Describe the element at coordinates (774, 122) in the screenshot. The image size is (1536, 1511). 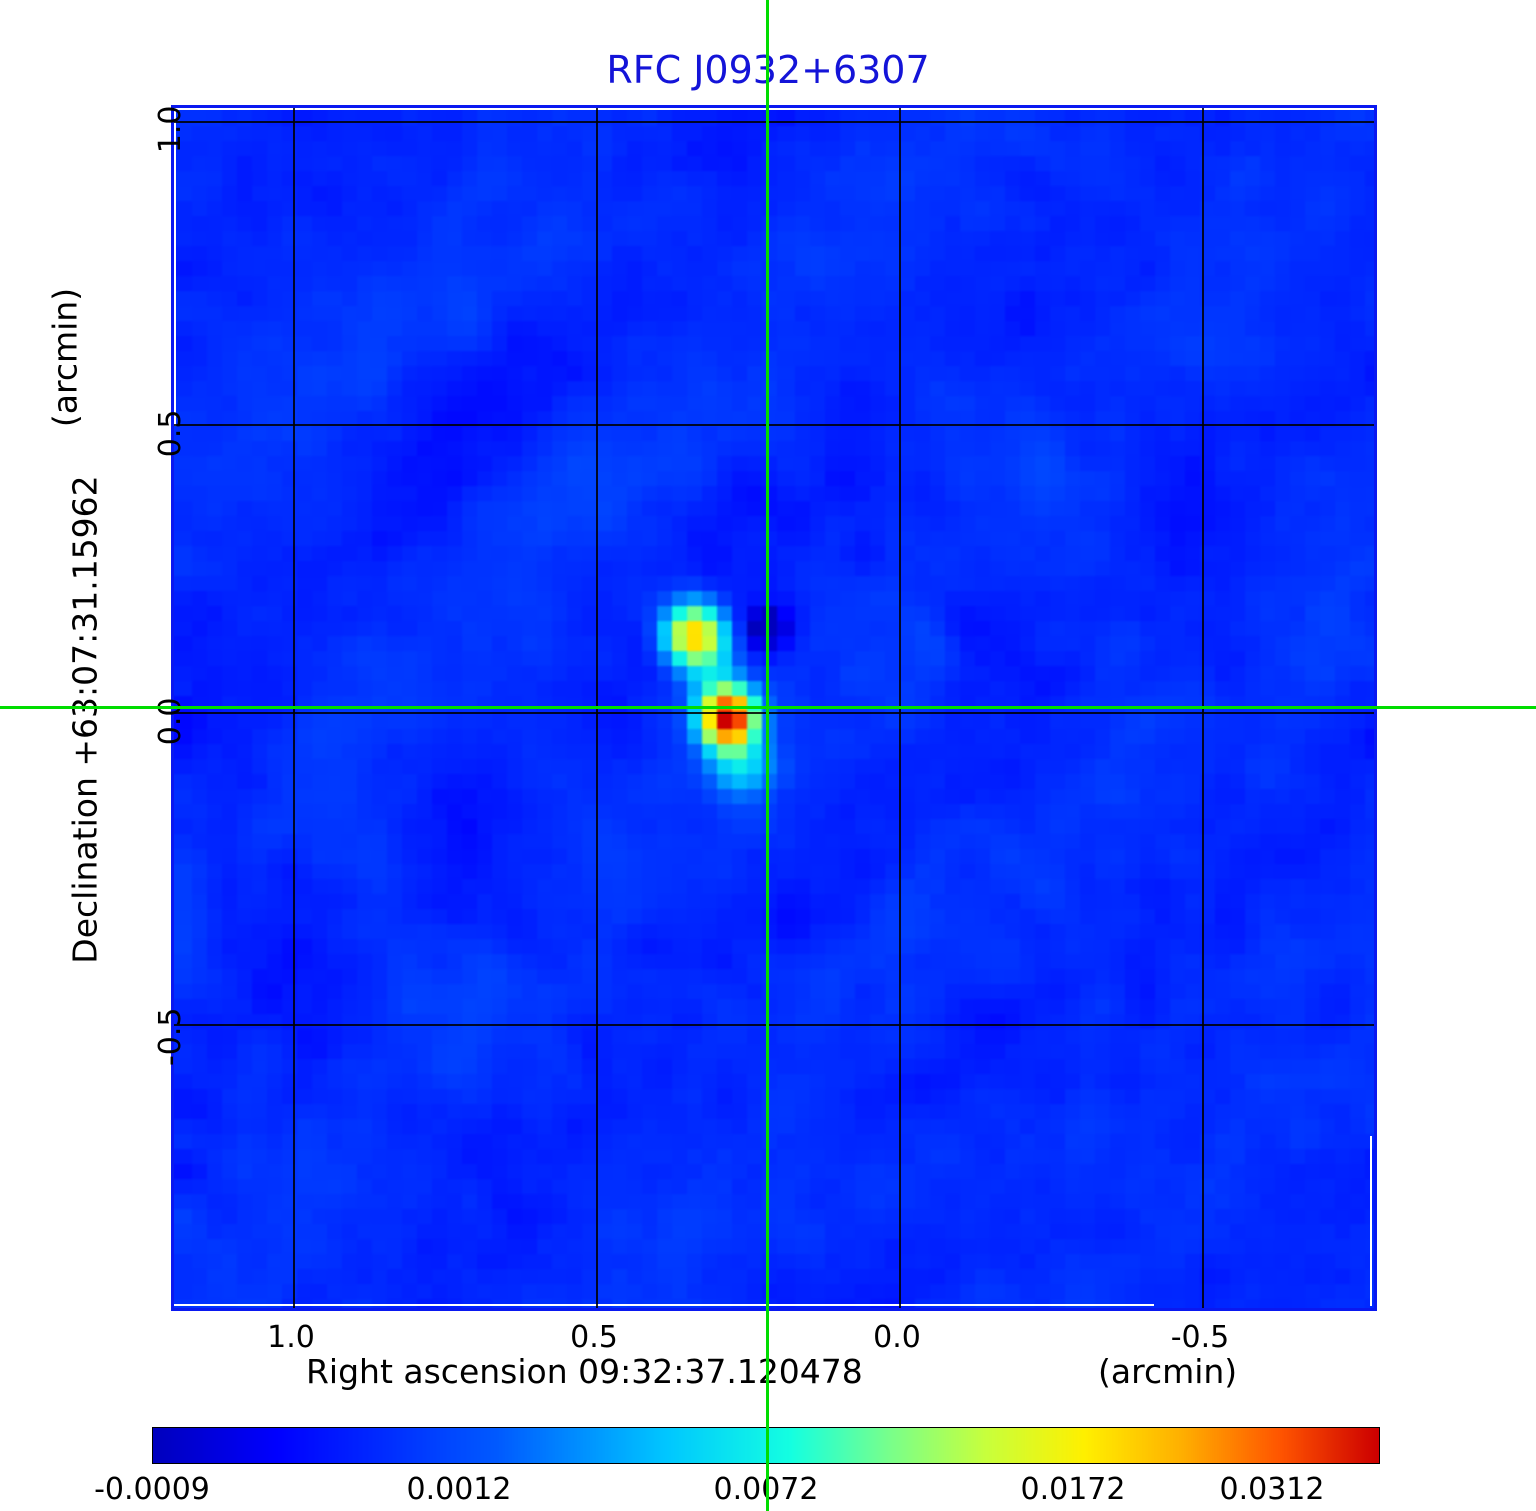
I see `gridline-y-1.0` at that location.